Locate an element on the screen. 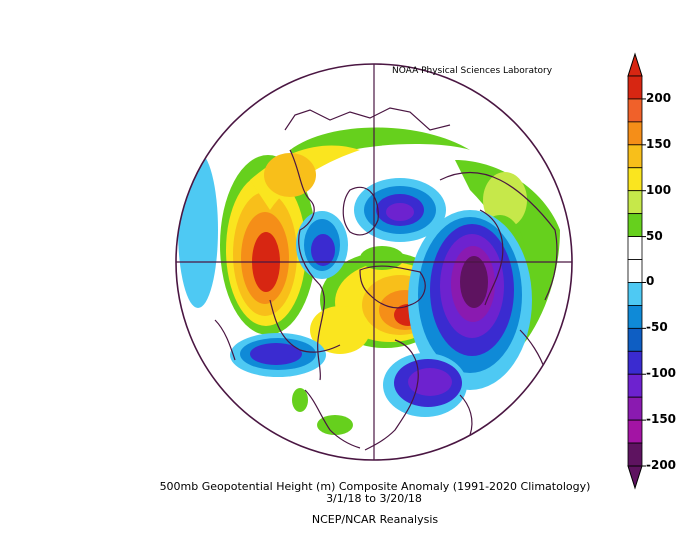 This screenshot has height=542, width=700. caption-dates: 3/1/18 to 3/20/18 is located at coordinates (374, 498).